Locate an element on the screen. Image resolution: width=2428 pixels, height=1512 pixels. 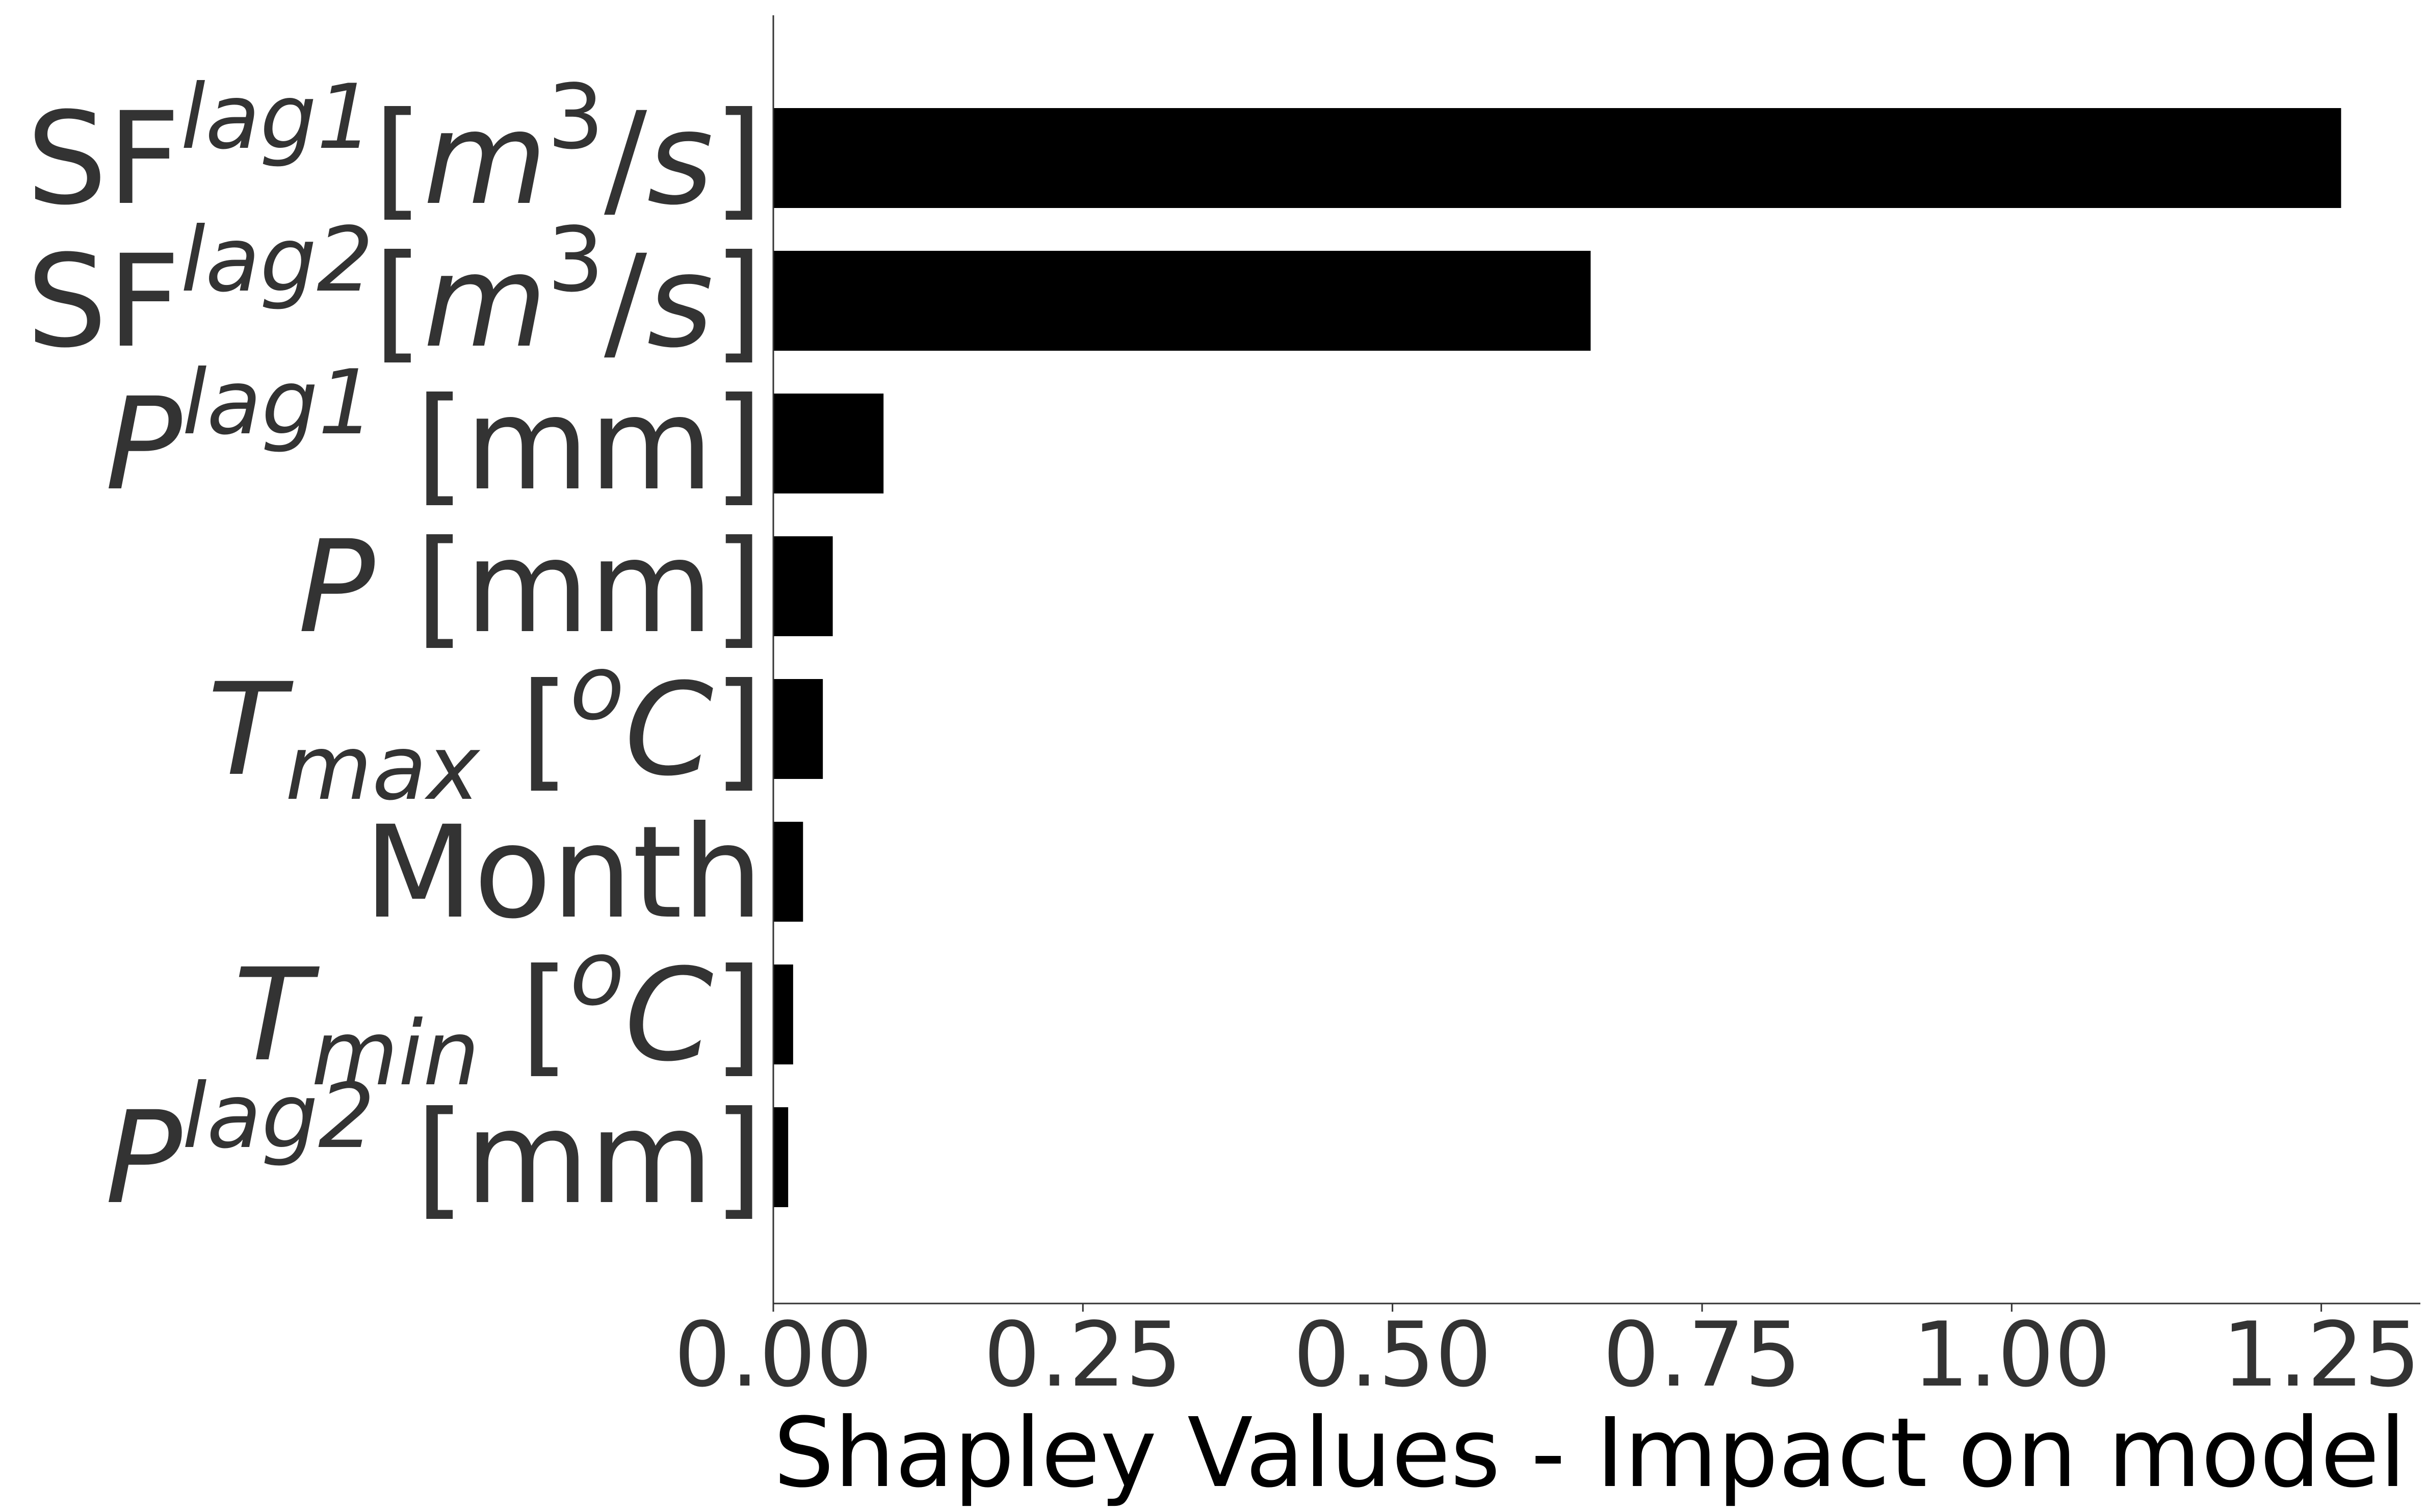
x-axis-label: Shapley Values - Impact on model is located at coordinates (1589, 1453).